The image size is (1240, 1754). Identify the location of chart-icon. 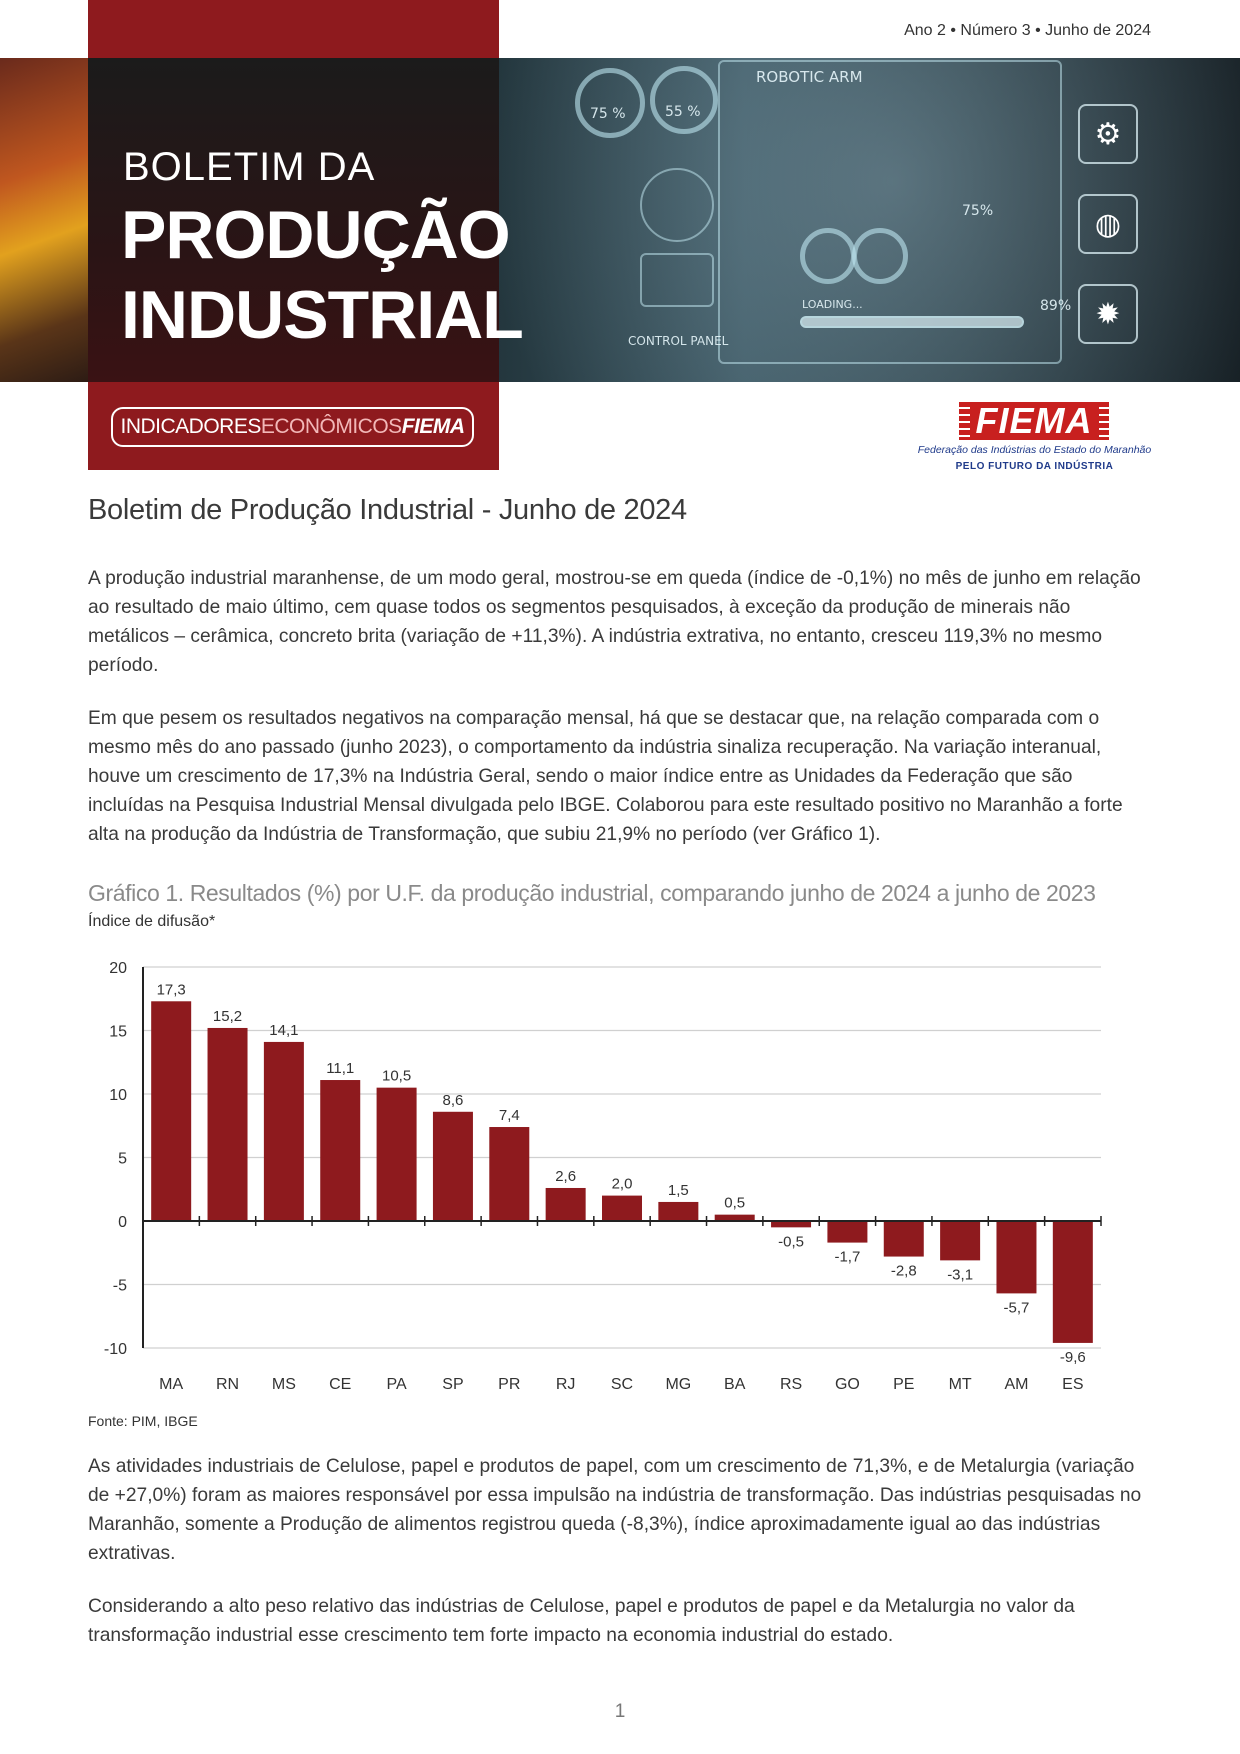
(677, 205).